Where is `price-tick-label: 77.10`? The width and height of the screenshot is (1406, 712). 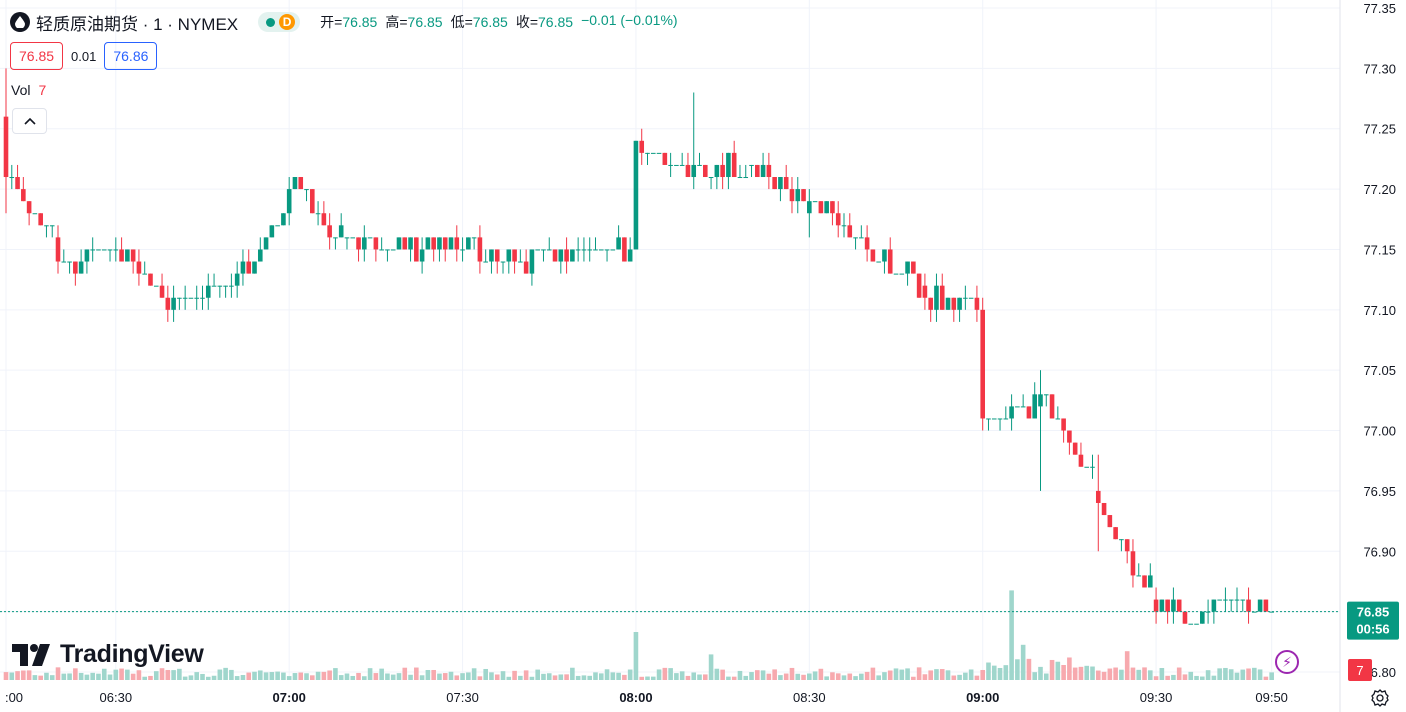 price-tick-label: 77.10 is located at coordinates (1379, 310).